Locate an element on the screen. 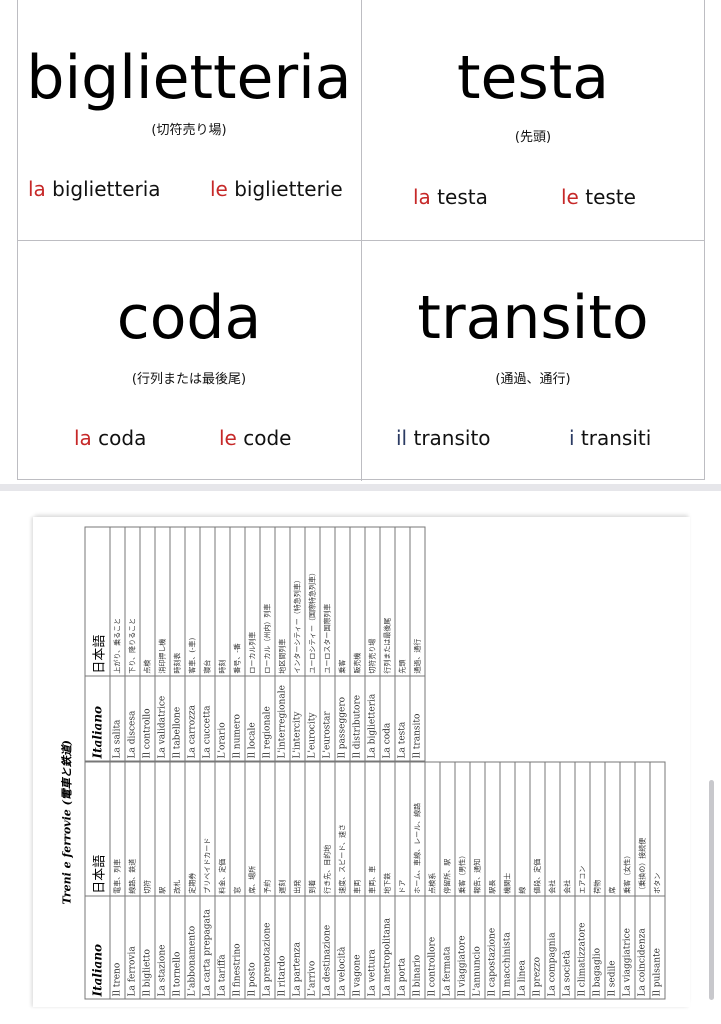  italian-cell: Il tabellone is located at coordinates (177, 718).